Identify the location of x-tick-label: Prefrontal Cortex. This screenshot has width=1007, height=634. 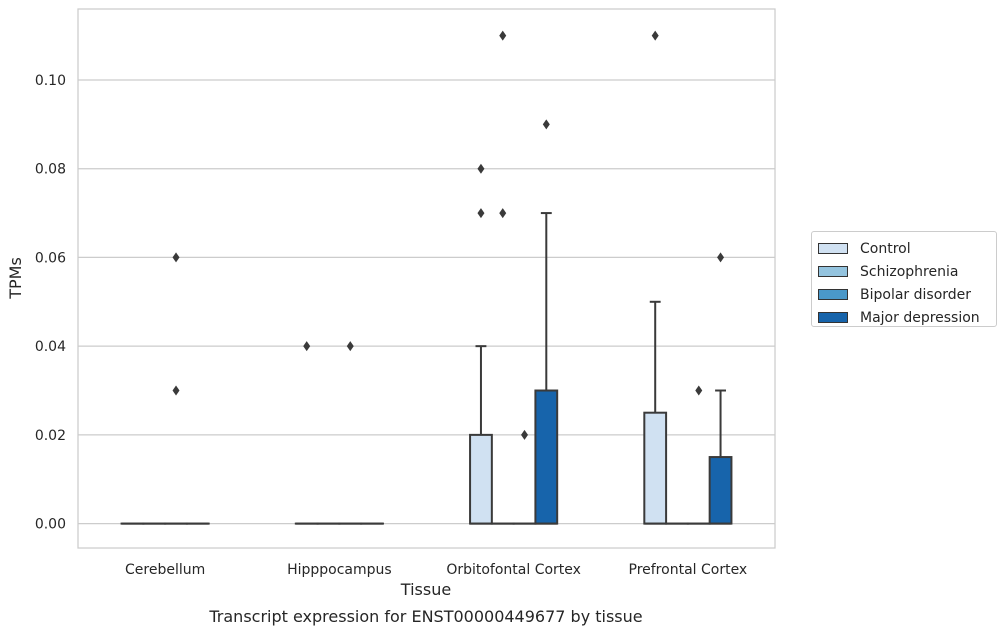
(688, 570).